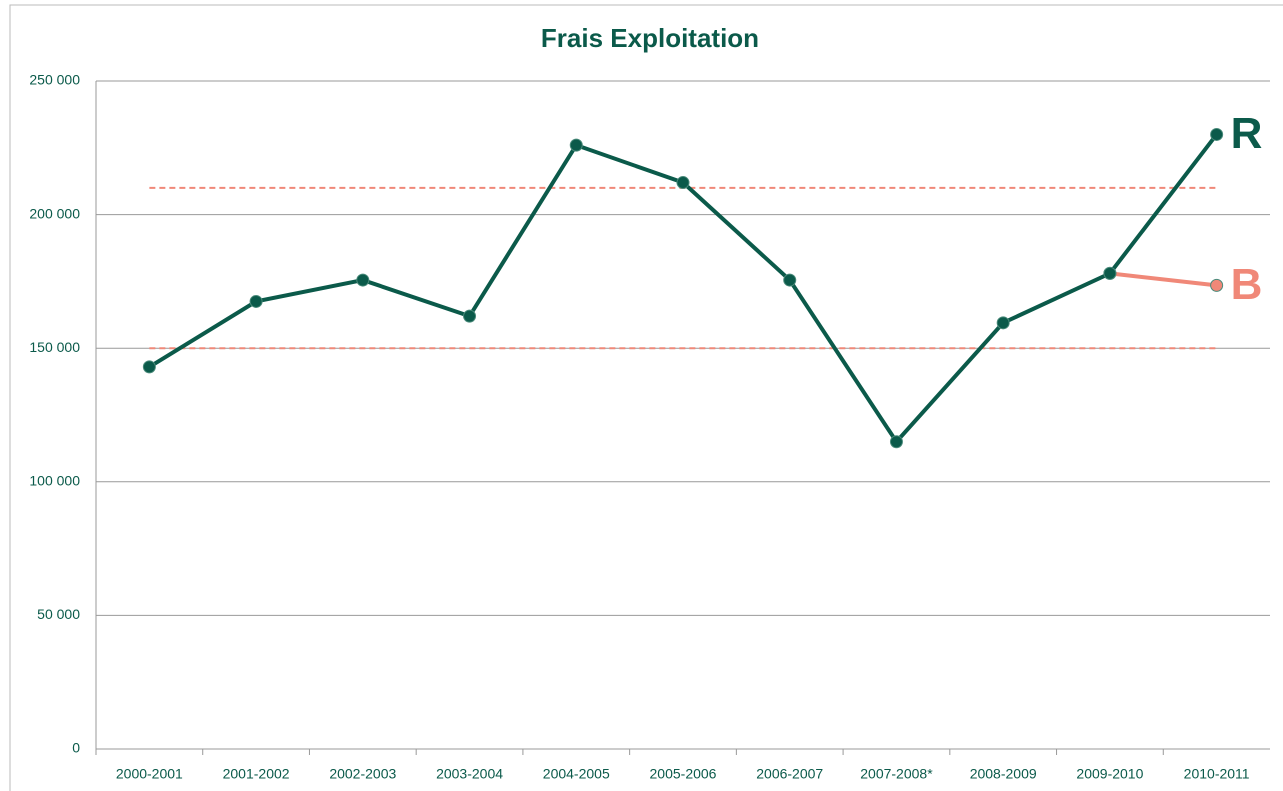  What do you see at coordinates (650, 38) in the screenshot?
I see `chart-title: Frais Exploitation` at bounding box center [650, 38].